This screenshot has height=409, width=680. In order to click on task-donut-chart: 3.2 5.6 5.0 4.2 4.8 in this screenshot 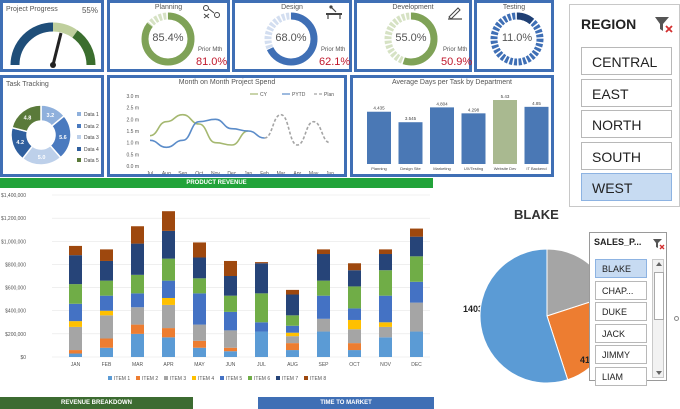, I will do `click(41, 135)`.